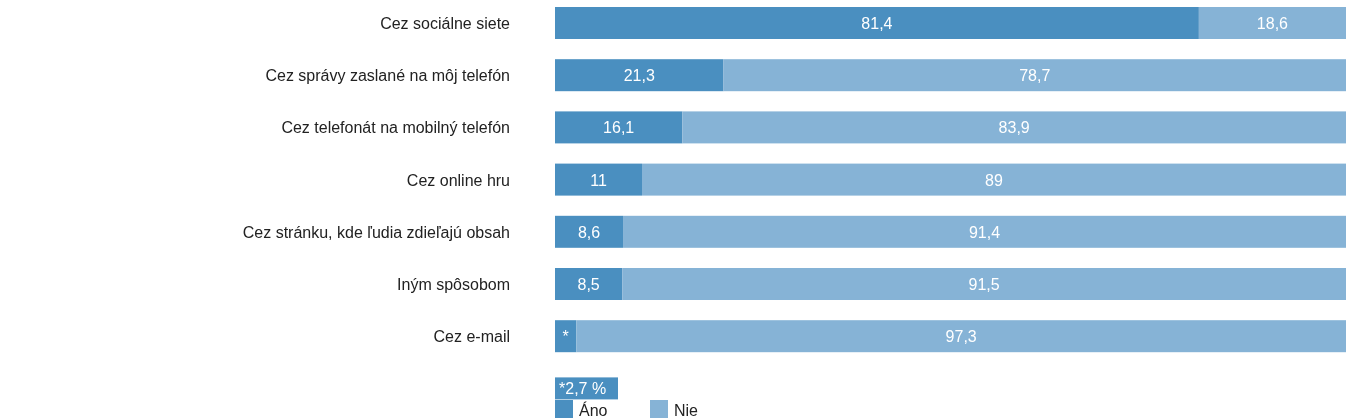 The image size is (1346, 420). What do you see at coordinates (458, 180) in the screenshot?
I see `y-tick-label: Cez online hru` at bounding box center [458, 180].